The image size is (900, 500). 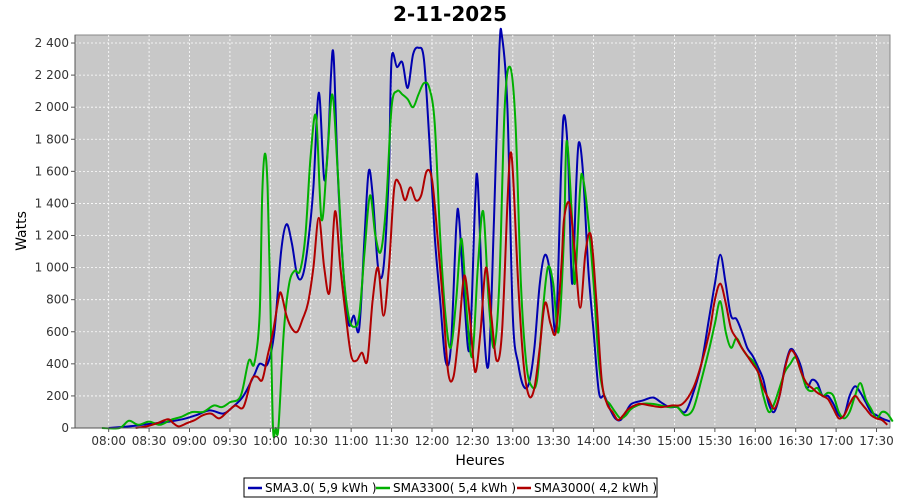 What do you see at coordinates (57, 332) in the screenshot?
I see `y-tick-label: 600` at bounding box center [57, 332].